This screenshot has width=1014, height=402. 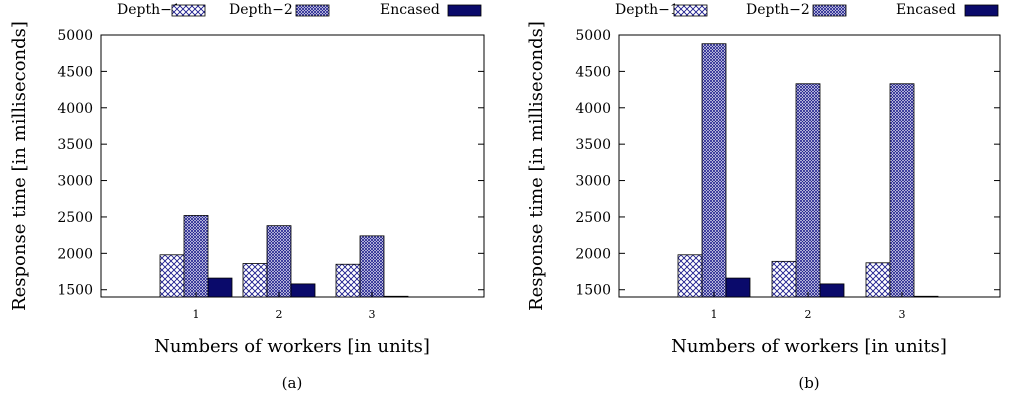 I want to click on caption: (a), so click(x=292, y=383).